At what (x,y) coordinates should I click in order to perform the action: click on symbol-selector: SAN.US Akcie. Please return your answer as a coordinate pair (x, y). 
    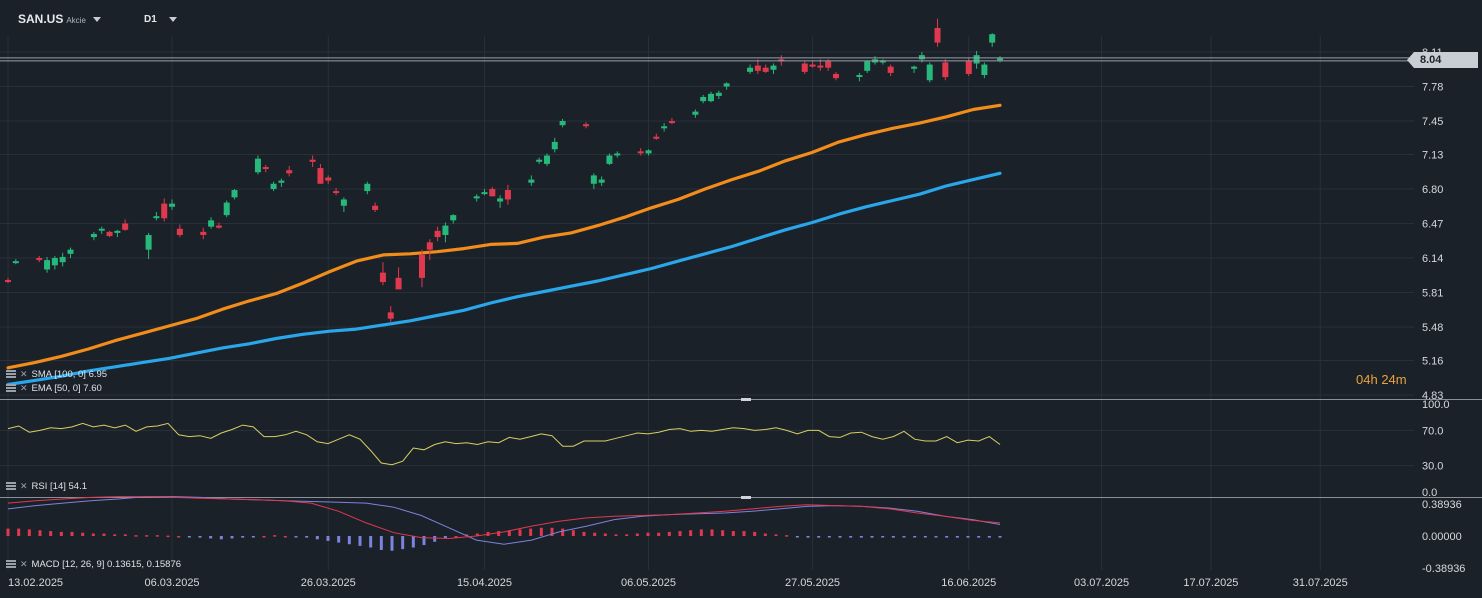
    Looking at the image, I should click on (59, 19).